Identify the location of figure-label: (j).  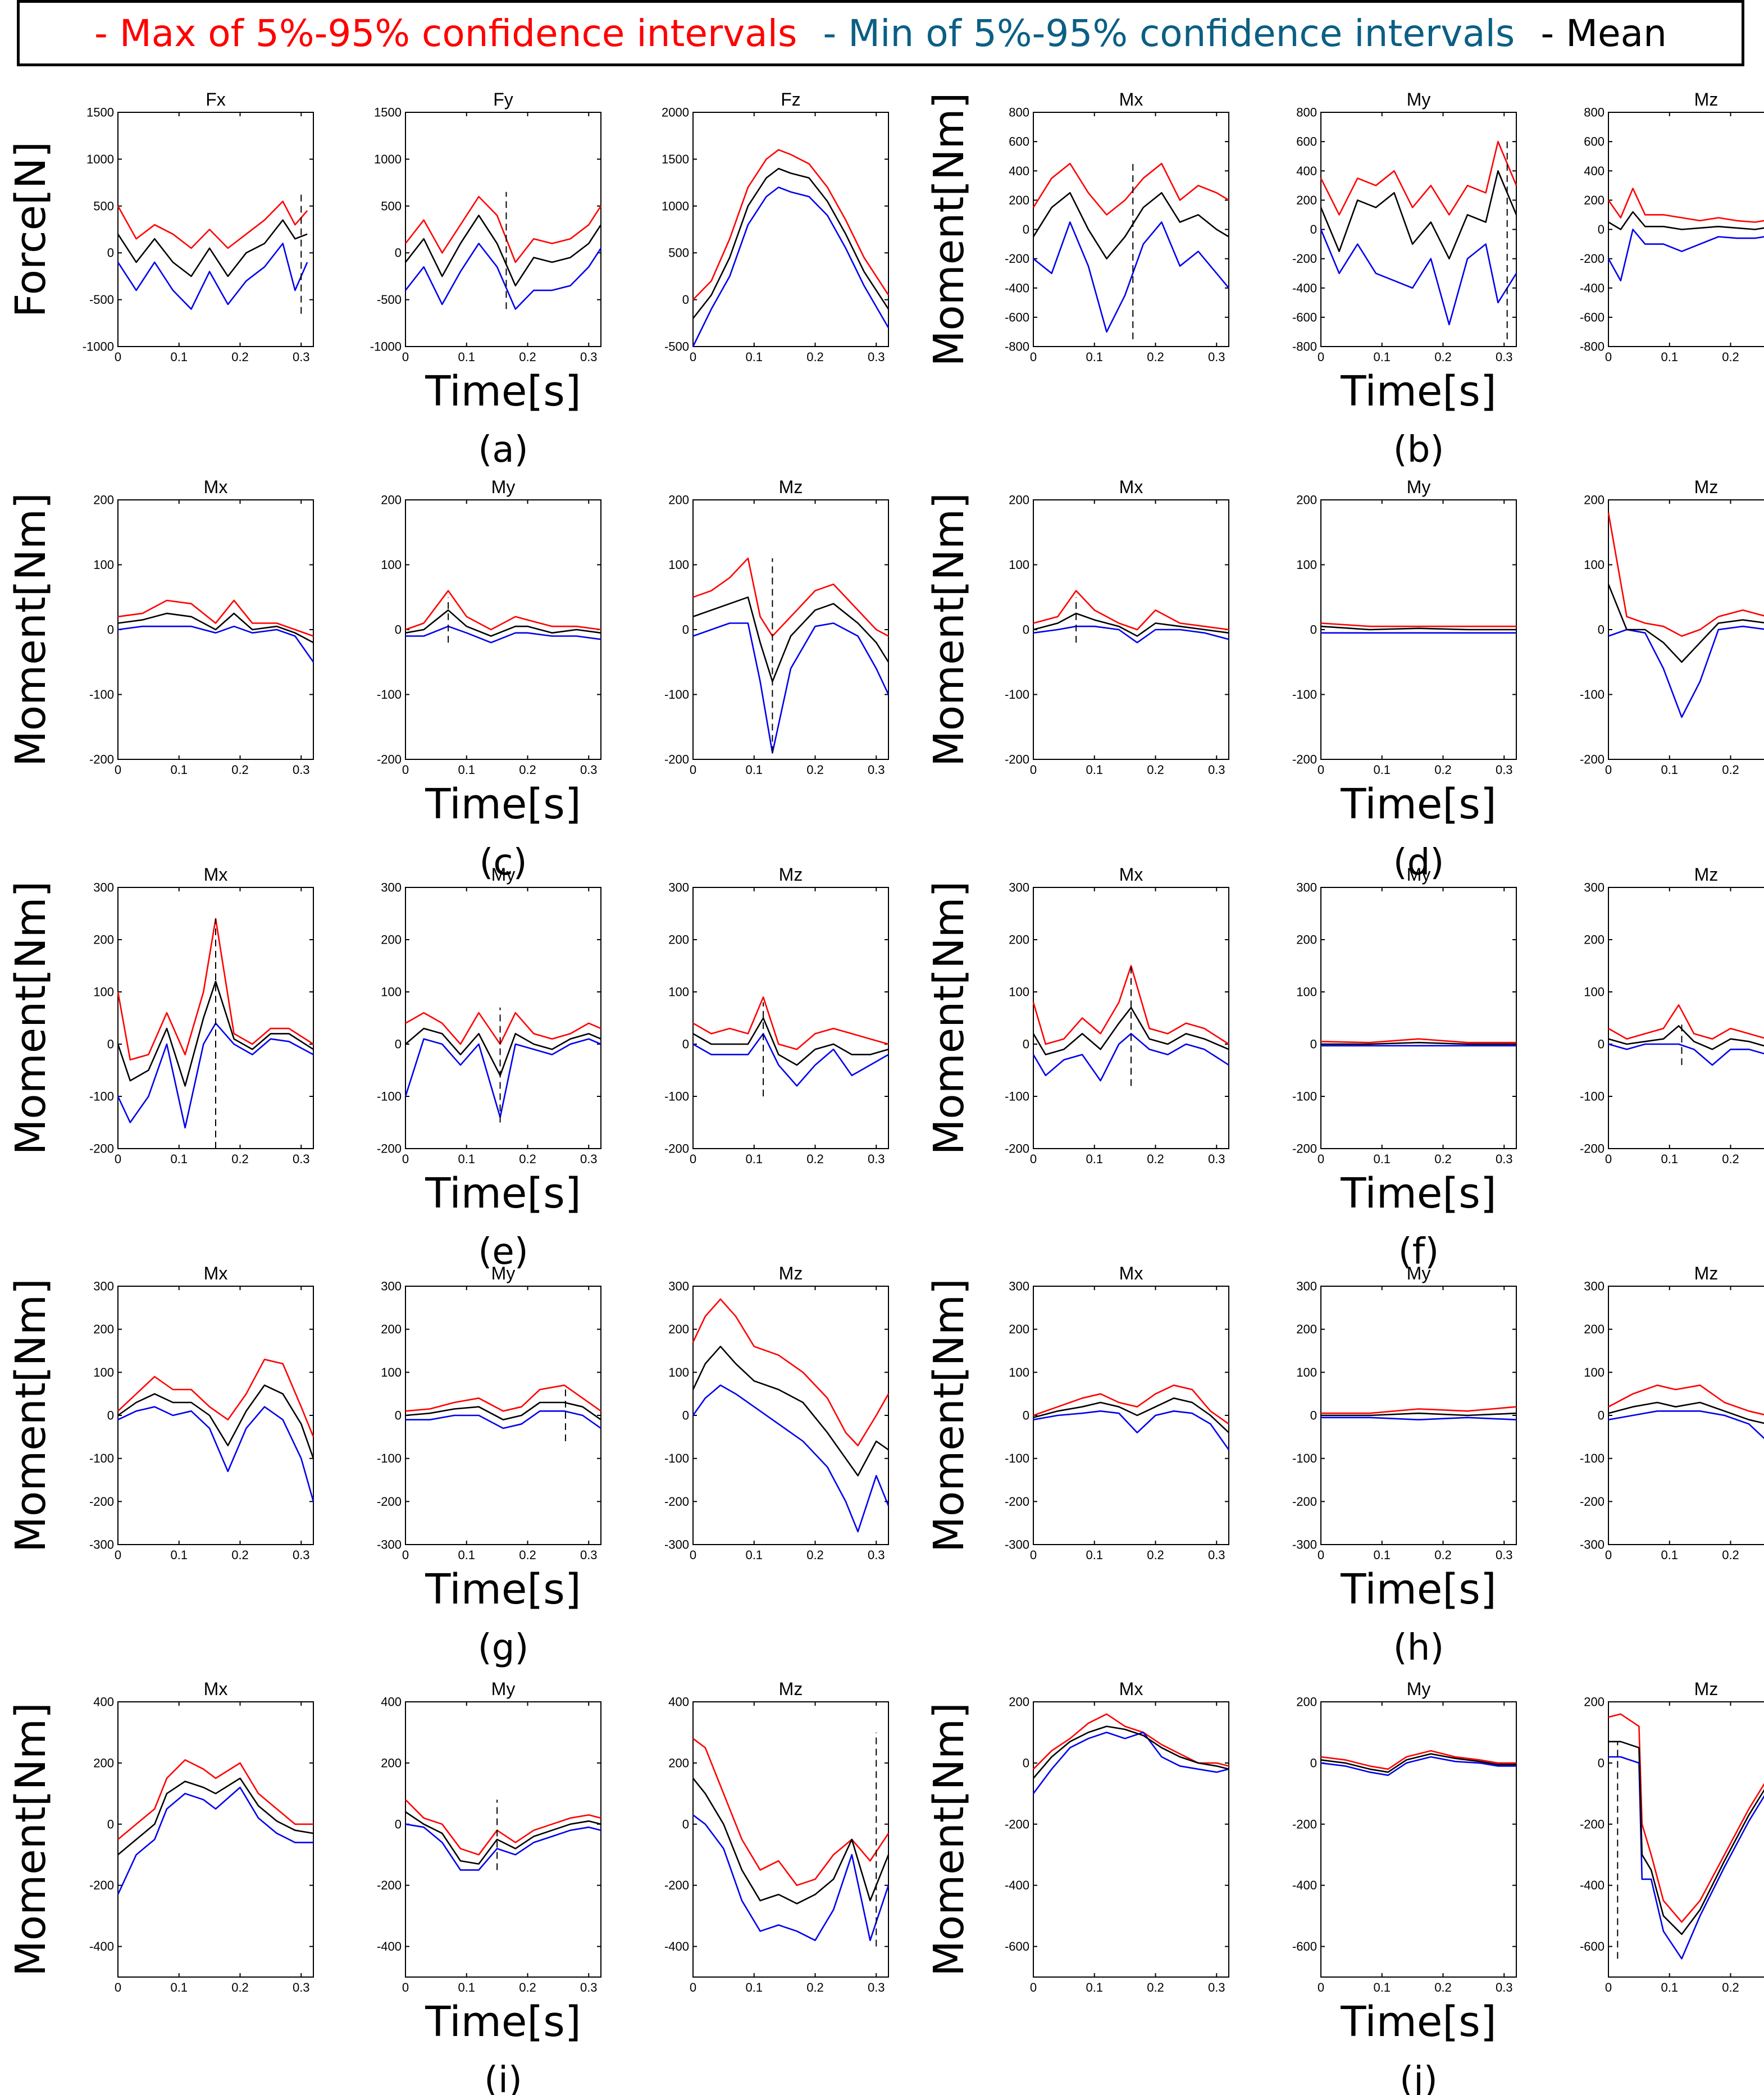
(1419, 2078).